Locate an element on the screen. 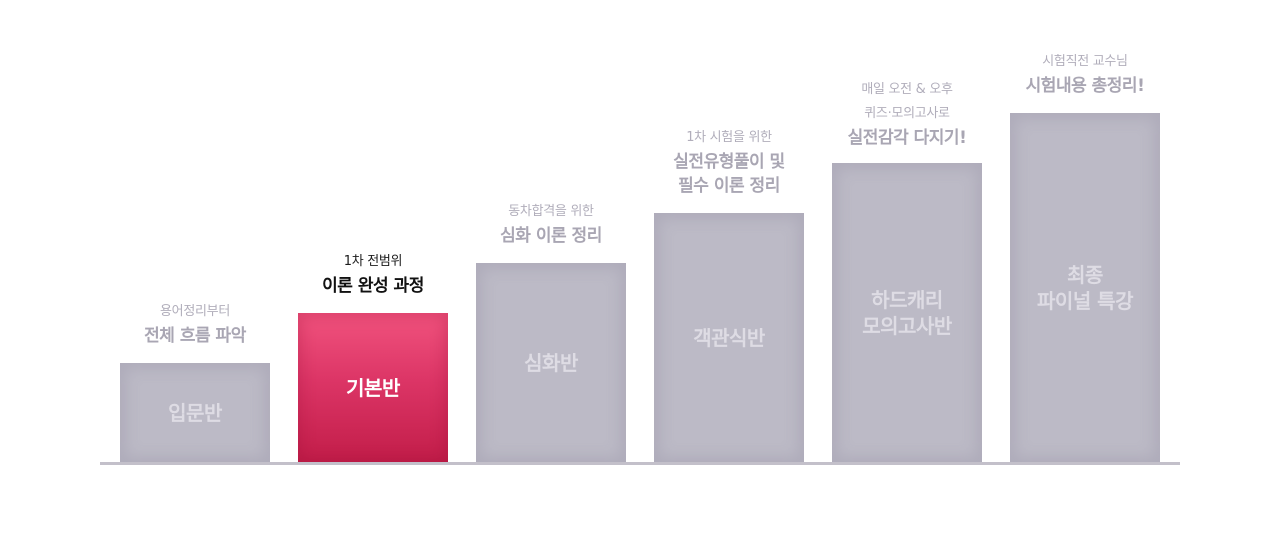 This screenshot has width=1280, height=536. course-caption: 1차 시험을 위한 실전유형풀이 및 필수 이론 정리 is located at coordinates (729, 162).